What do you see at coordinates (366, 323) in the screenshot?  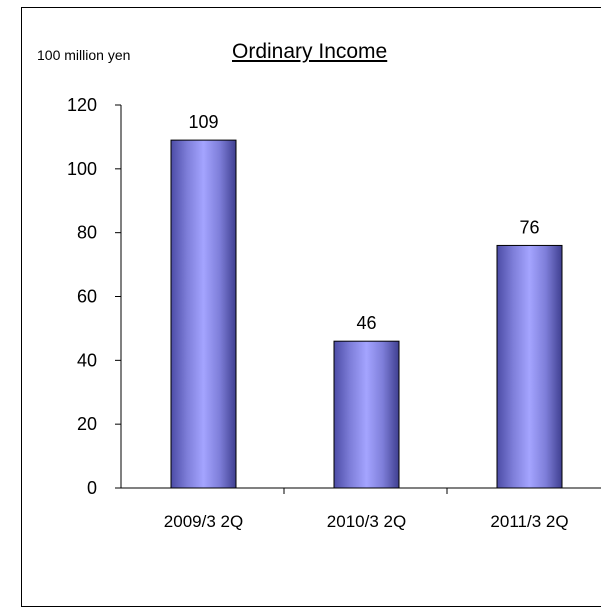 I see `data-label: 46` at bounding box center [366, 323].